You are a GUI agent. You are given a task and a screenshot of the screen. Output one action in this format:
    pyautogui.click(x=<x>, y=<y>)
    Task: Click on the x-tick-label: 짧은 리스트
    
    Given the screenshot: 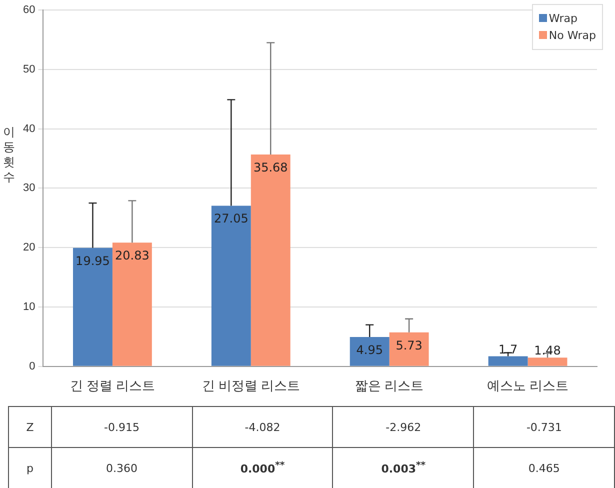 What is the action you would take?
    pyautogui.click(x=389, y=385)
    